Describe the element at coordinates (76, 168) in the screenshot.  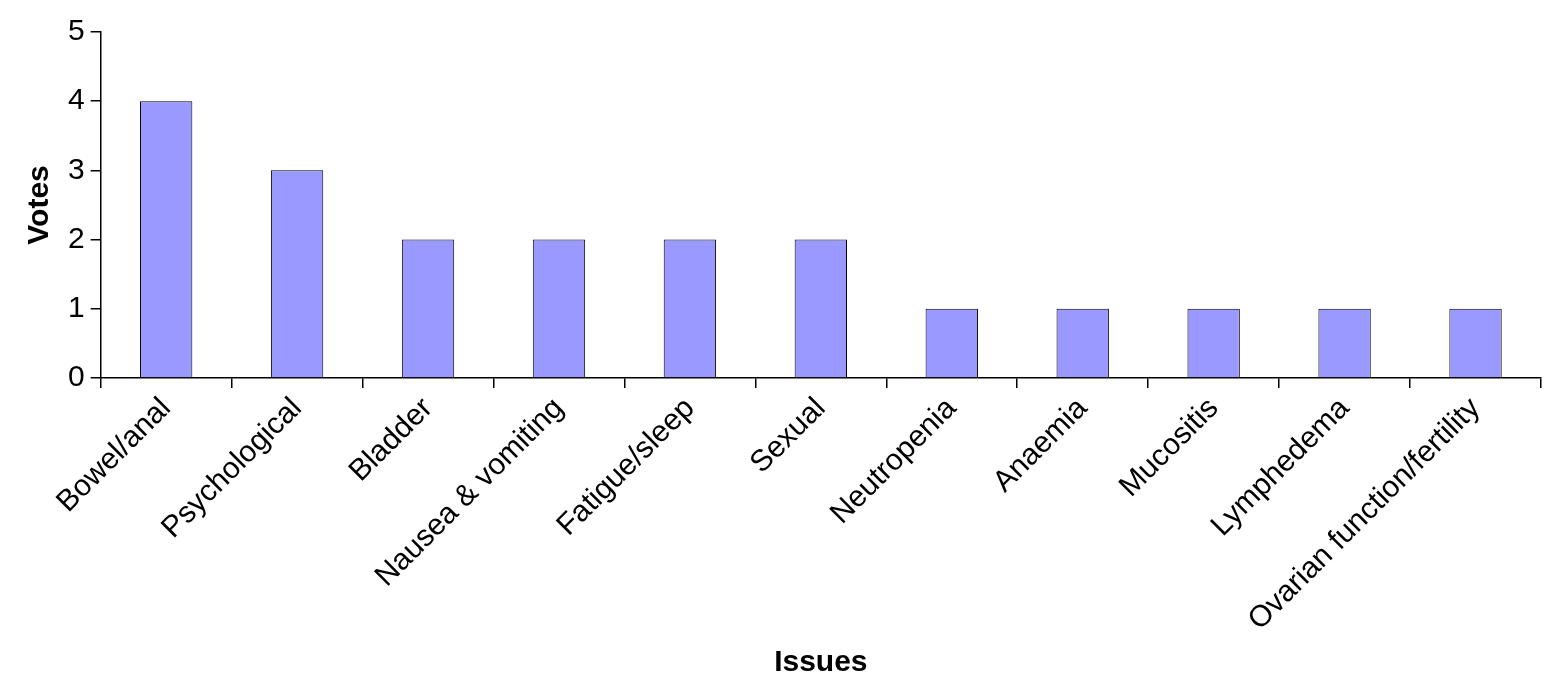
I see `y-tick-label: 3` at that location.